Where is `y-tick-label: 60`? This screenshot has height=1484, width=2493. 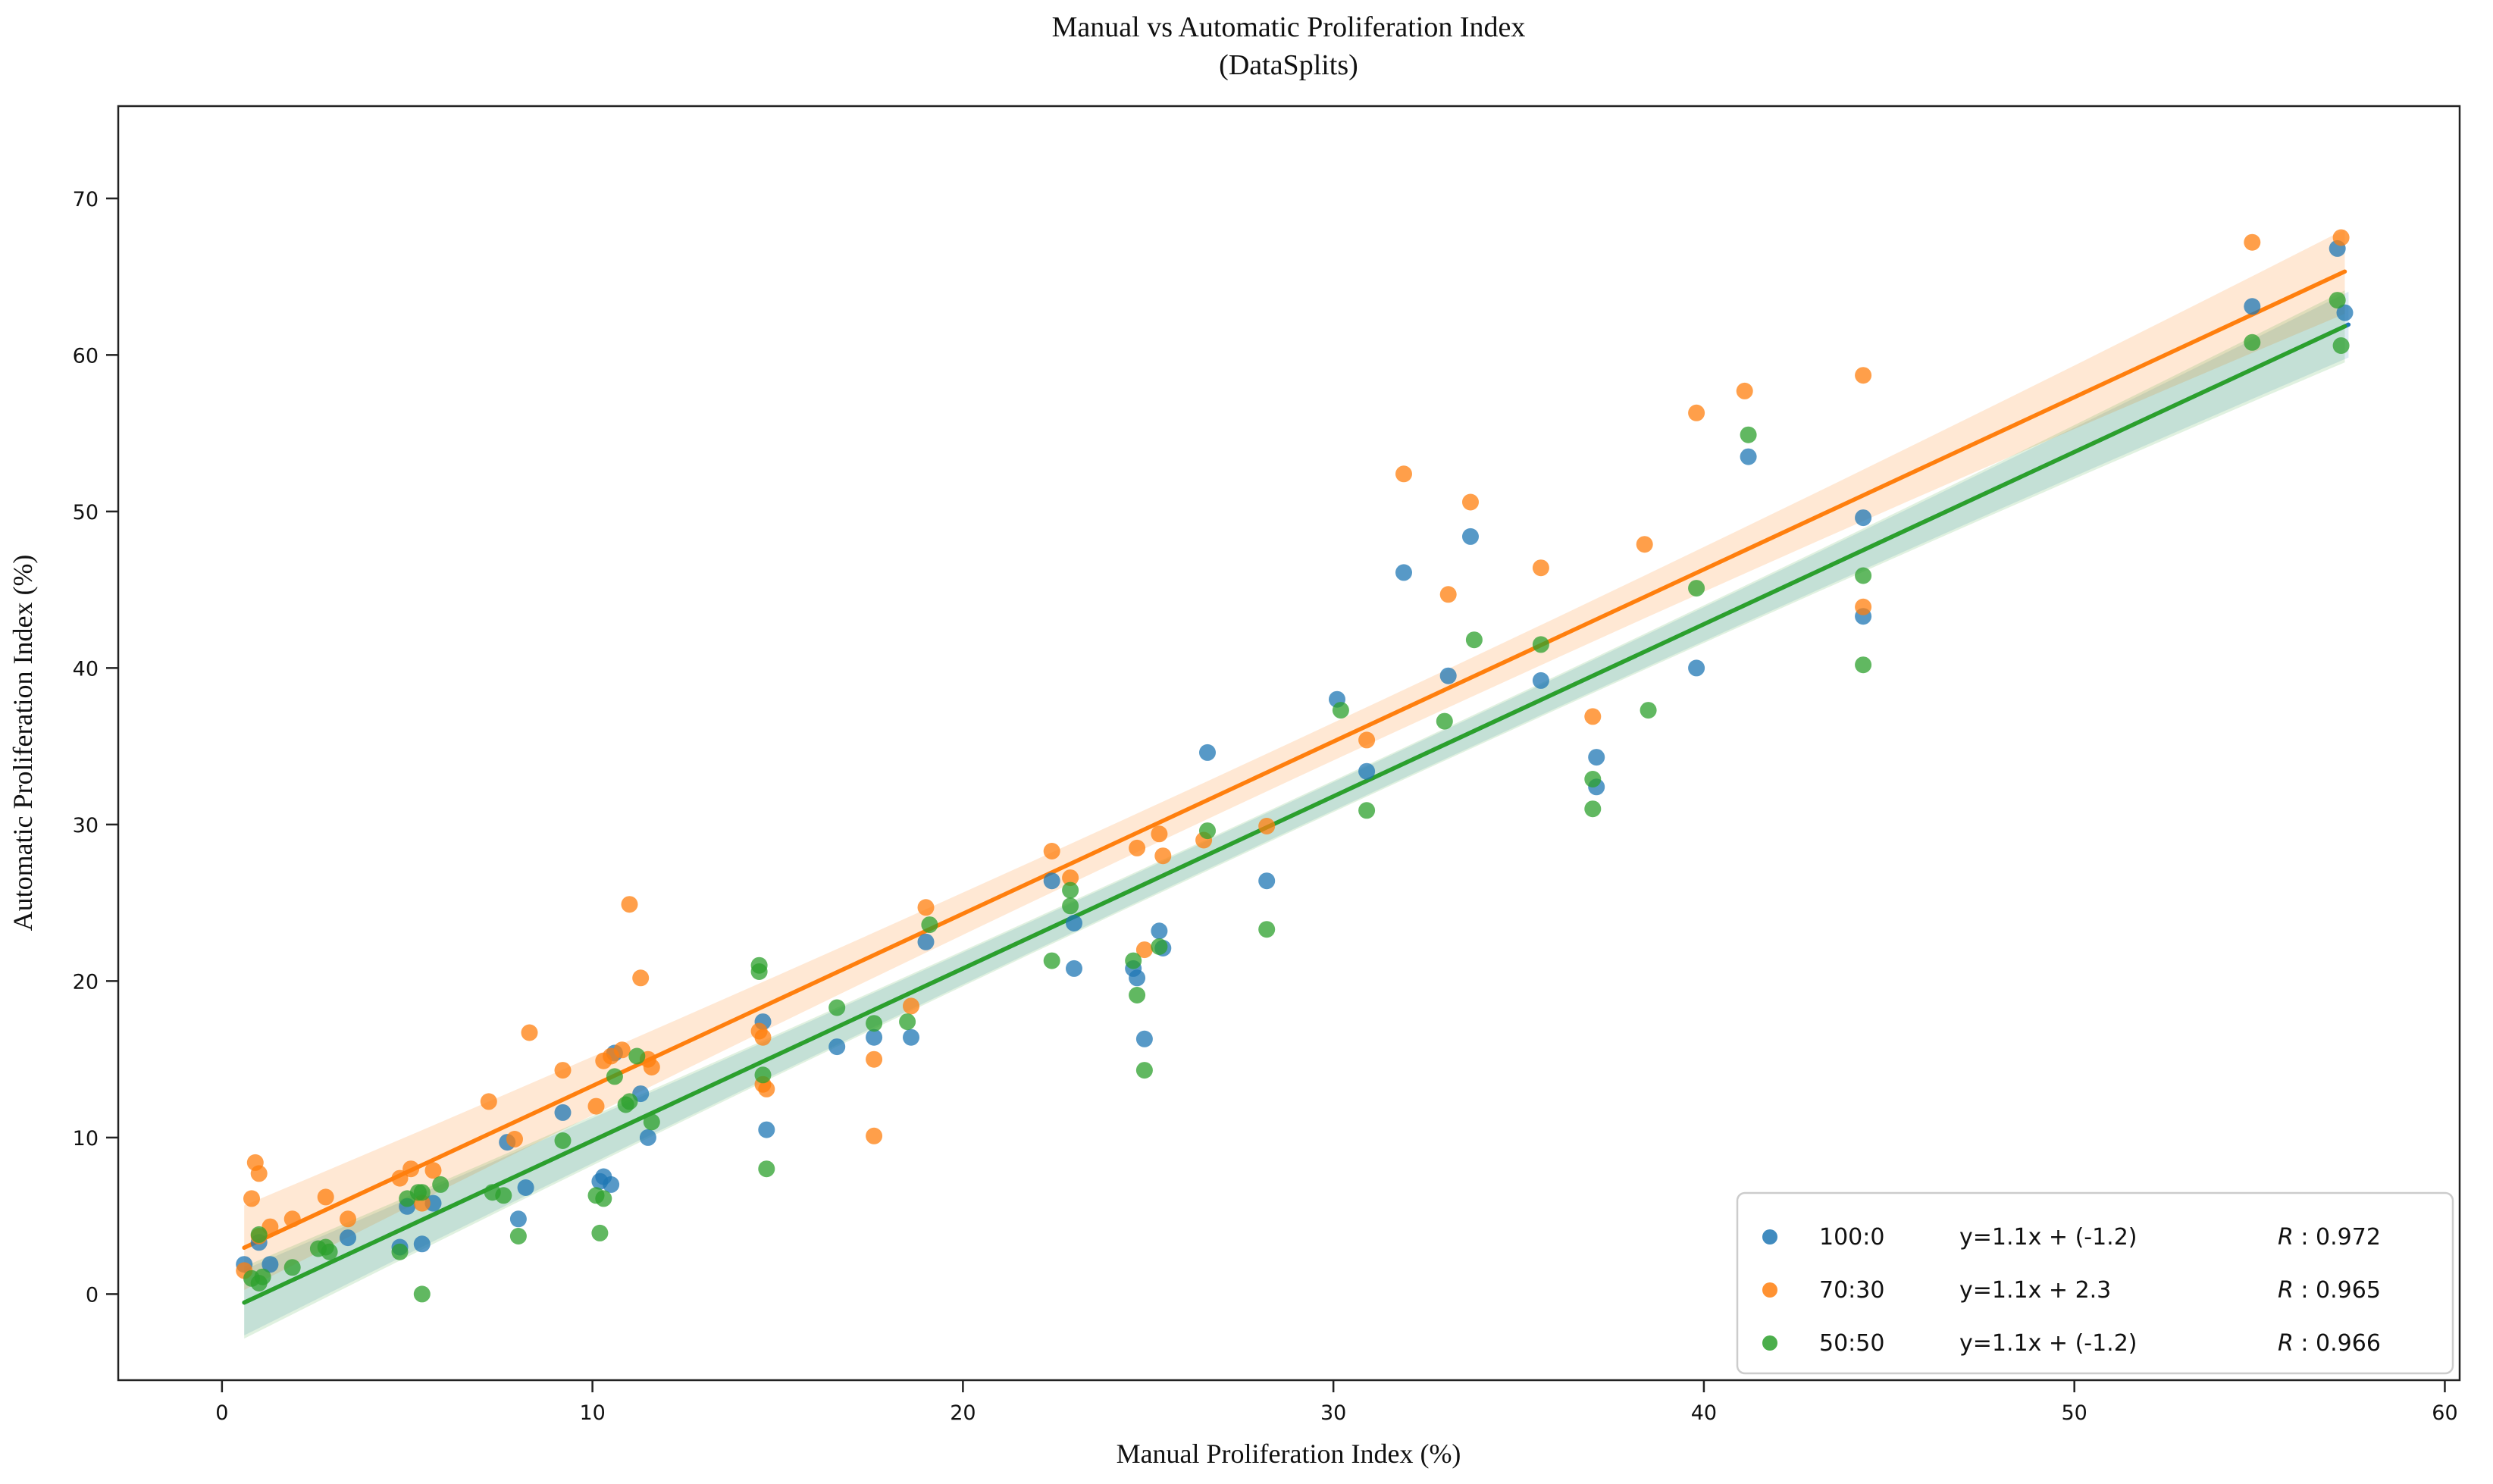
y-tick-label: 60 is located at coordinates (86, 356).